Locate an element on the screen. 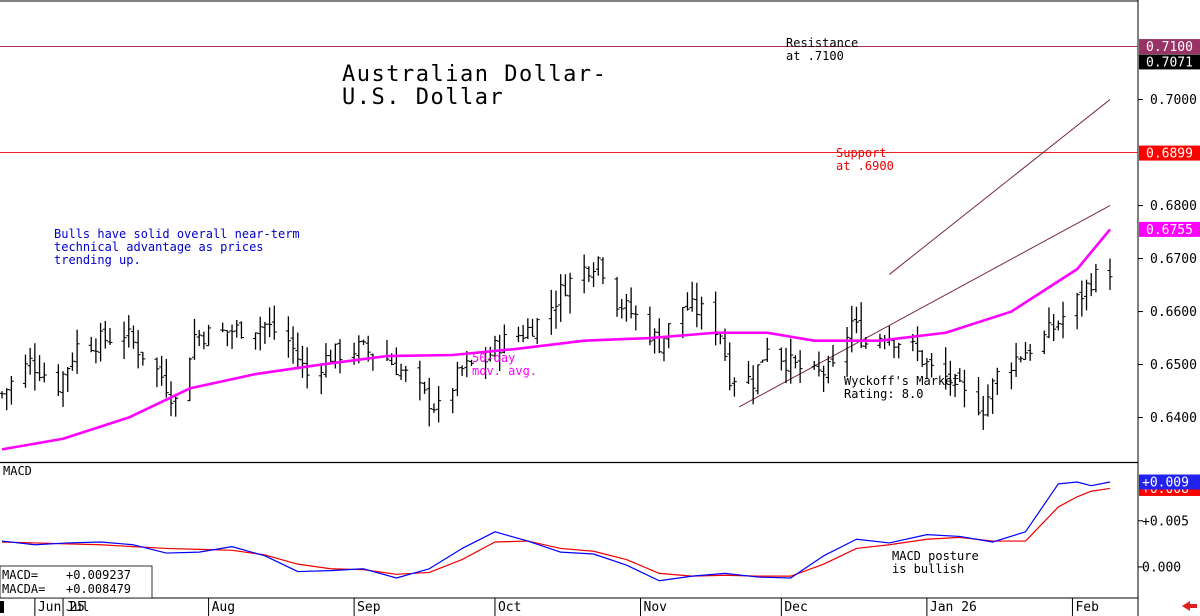 This screenshot has width=1200, height=616. chart-title: Australian Dollar- U.S. Dollar is located at coordinates (482, 86).